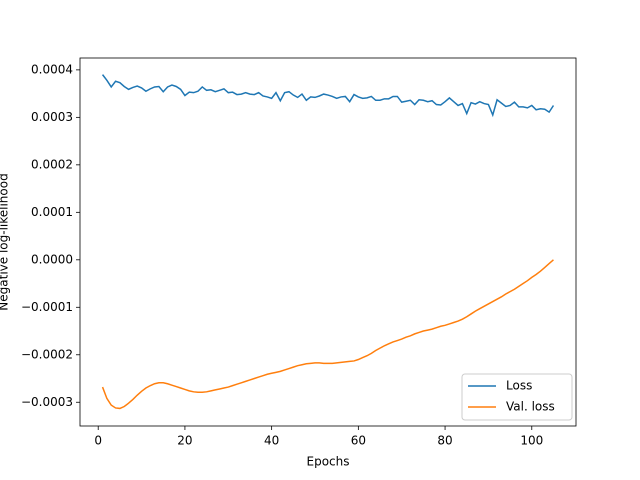 This screenshot has width=640, height=480. What do you see at coordinates (328, 462) in the screenshot?
I see `x-axis-label: Epochs` at bounding box center [328, 462].